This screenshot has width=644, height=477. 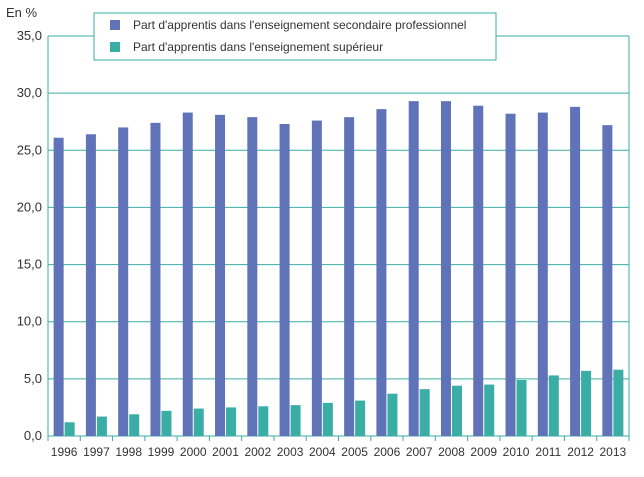 What do you see at coordinates (510, 274) in the screenshot?
I see `bar-secondaire-2010` at bounding box center [510, 274].